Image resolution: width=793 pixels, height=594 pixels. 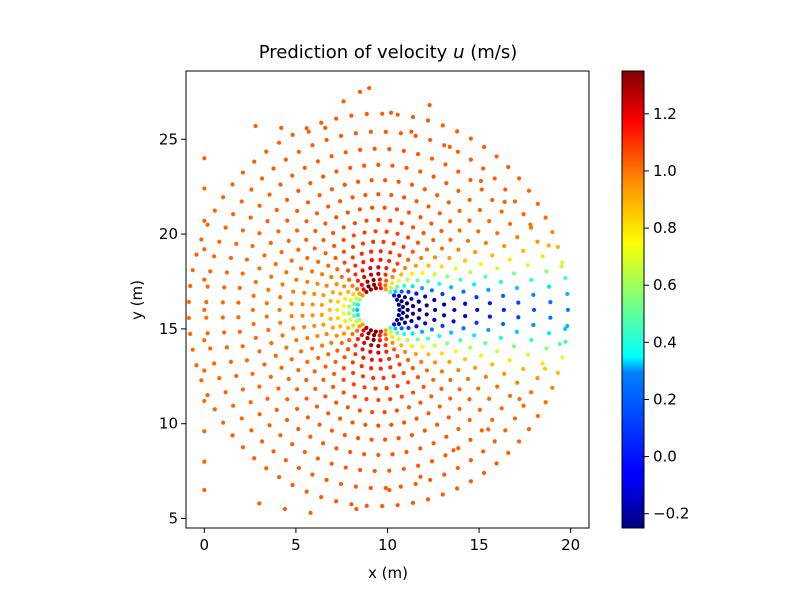 What do you see at coordinates (205, 545) in the screenshot?
I see `x-tick-label: 0` at bounding box center [205, 545].